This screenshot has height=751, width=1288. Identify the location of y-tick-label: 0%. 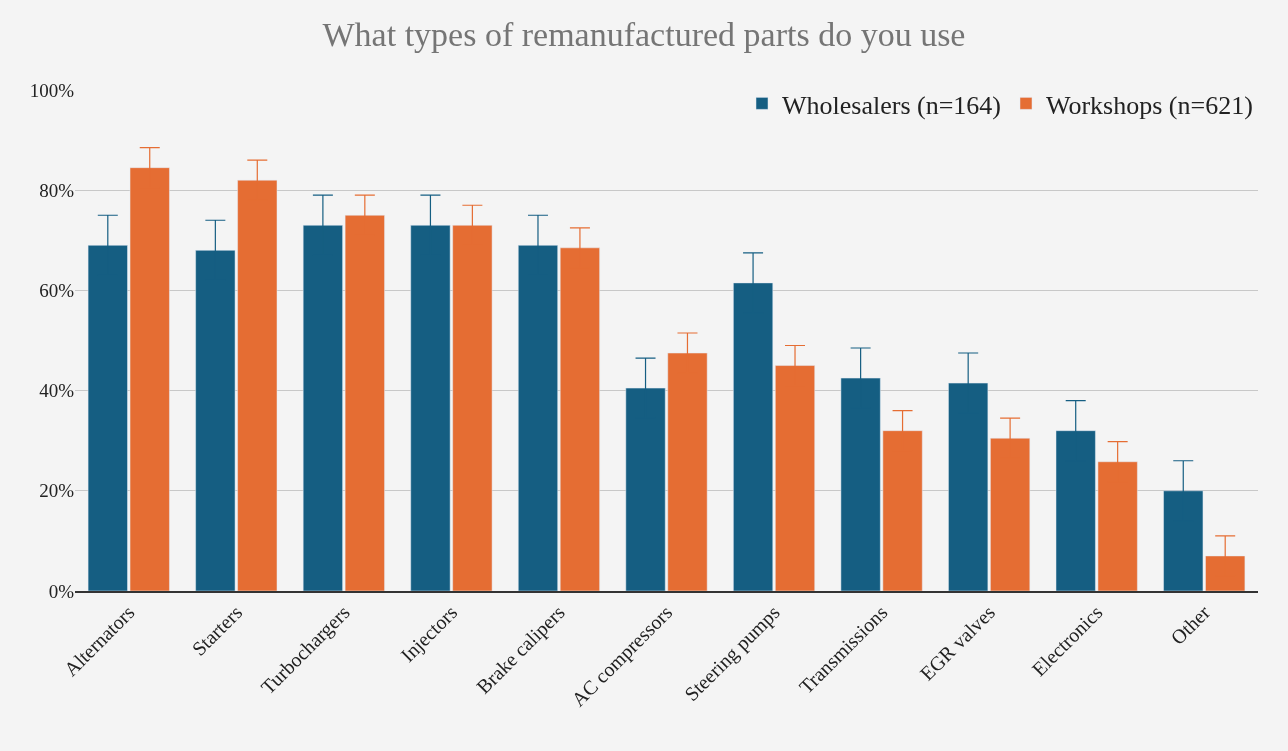
(61, 591).